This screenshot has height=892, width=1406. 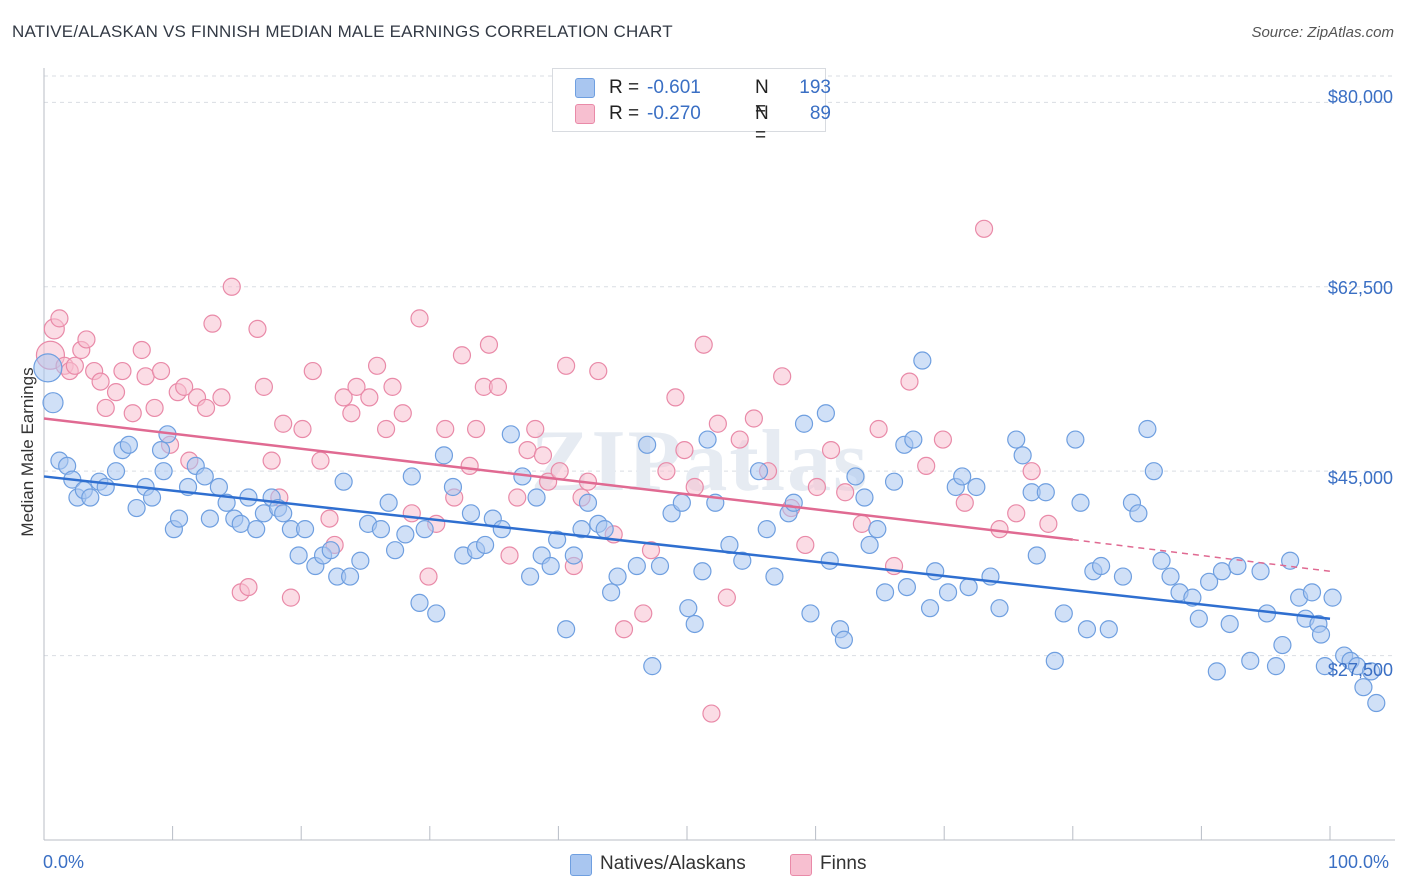 I want to click on x-tick-label-right: 100.0%, so click(x=1359, y=862).